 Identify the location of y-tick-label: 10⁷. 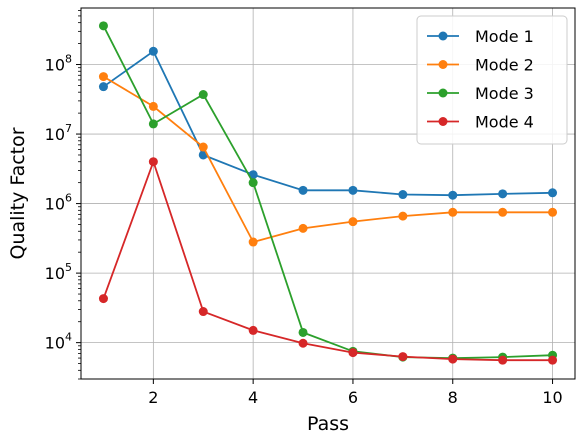
(58, 133).